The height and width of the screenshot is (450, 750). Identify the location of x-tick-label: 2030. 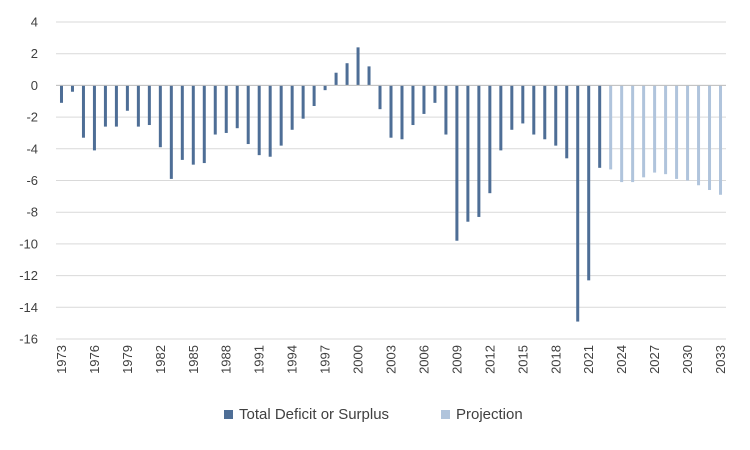
(687, 359).